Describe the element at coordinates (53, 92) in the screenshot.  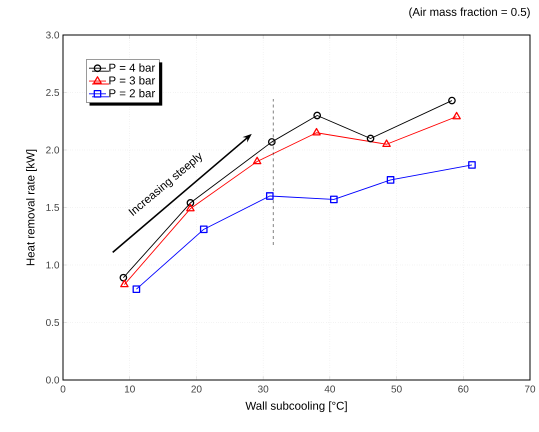
I see `y-tick-label: 2.5` at that location.